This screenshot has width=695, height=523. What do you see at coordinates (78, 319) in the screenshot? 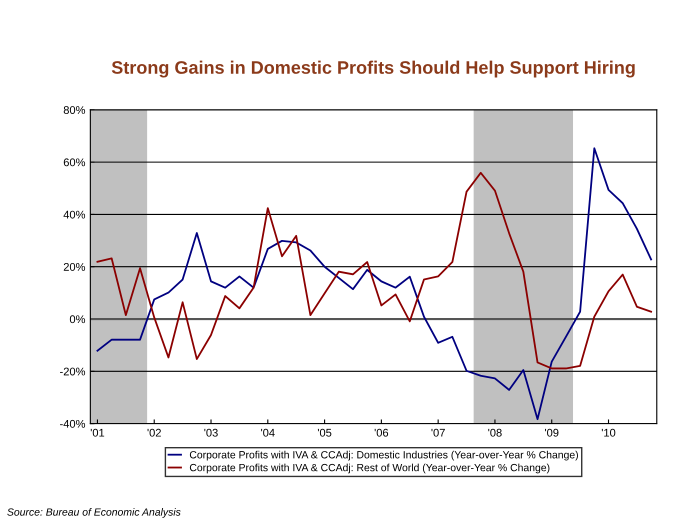
I see `y-tick-label: 0%` at bounding box center [78, 319].